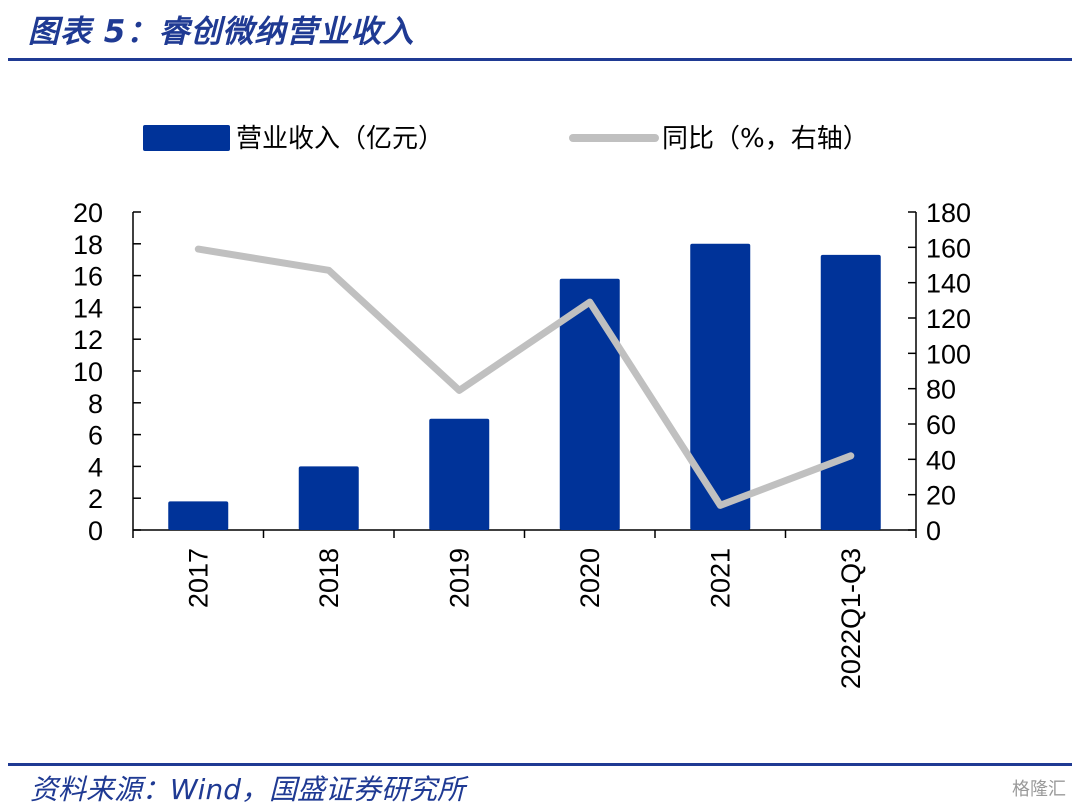 The width and height of the screenshot is (1080, 808). I want to click on category-labels: 2017 2018 2019 2020 2021 2022Q1-Q3, so click(524, 618).